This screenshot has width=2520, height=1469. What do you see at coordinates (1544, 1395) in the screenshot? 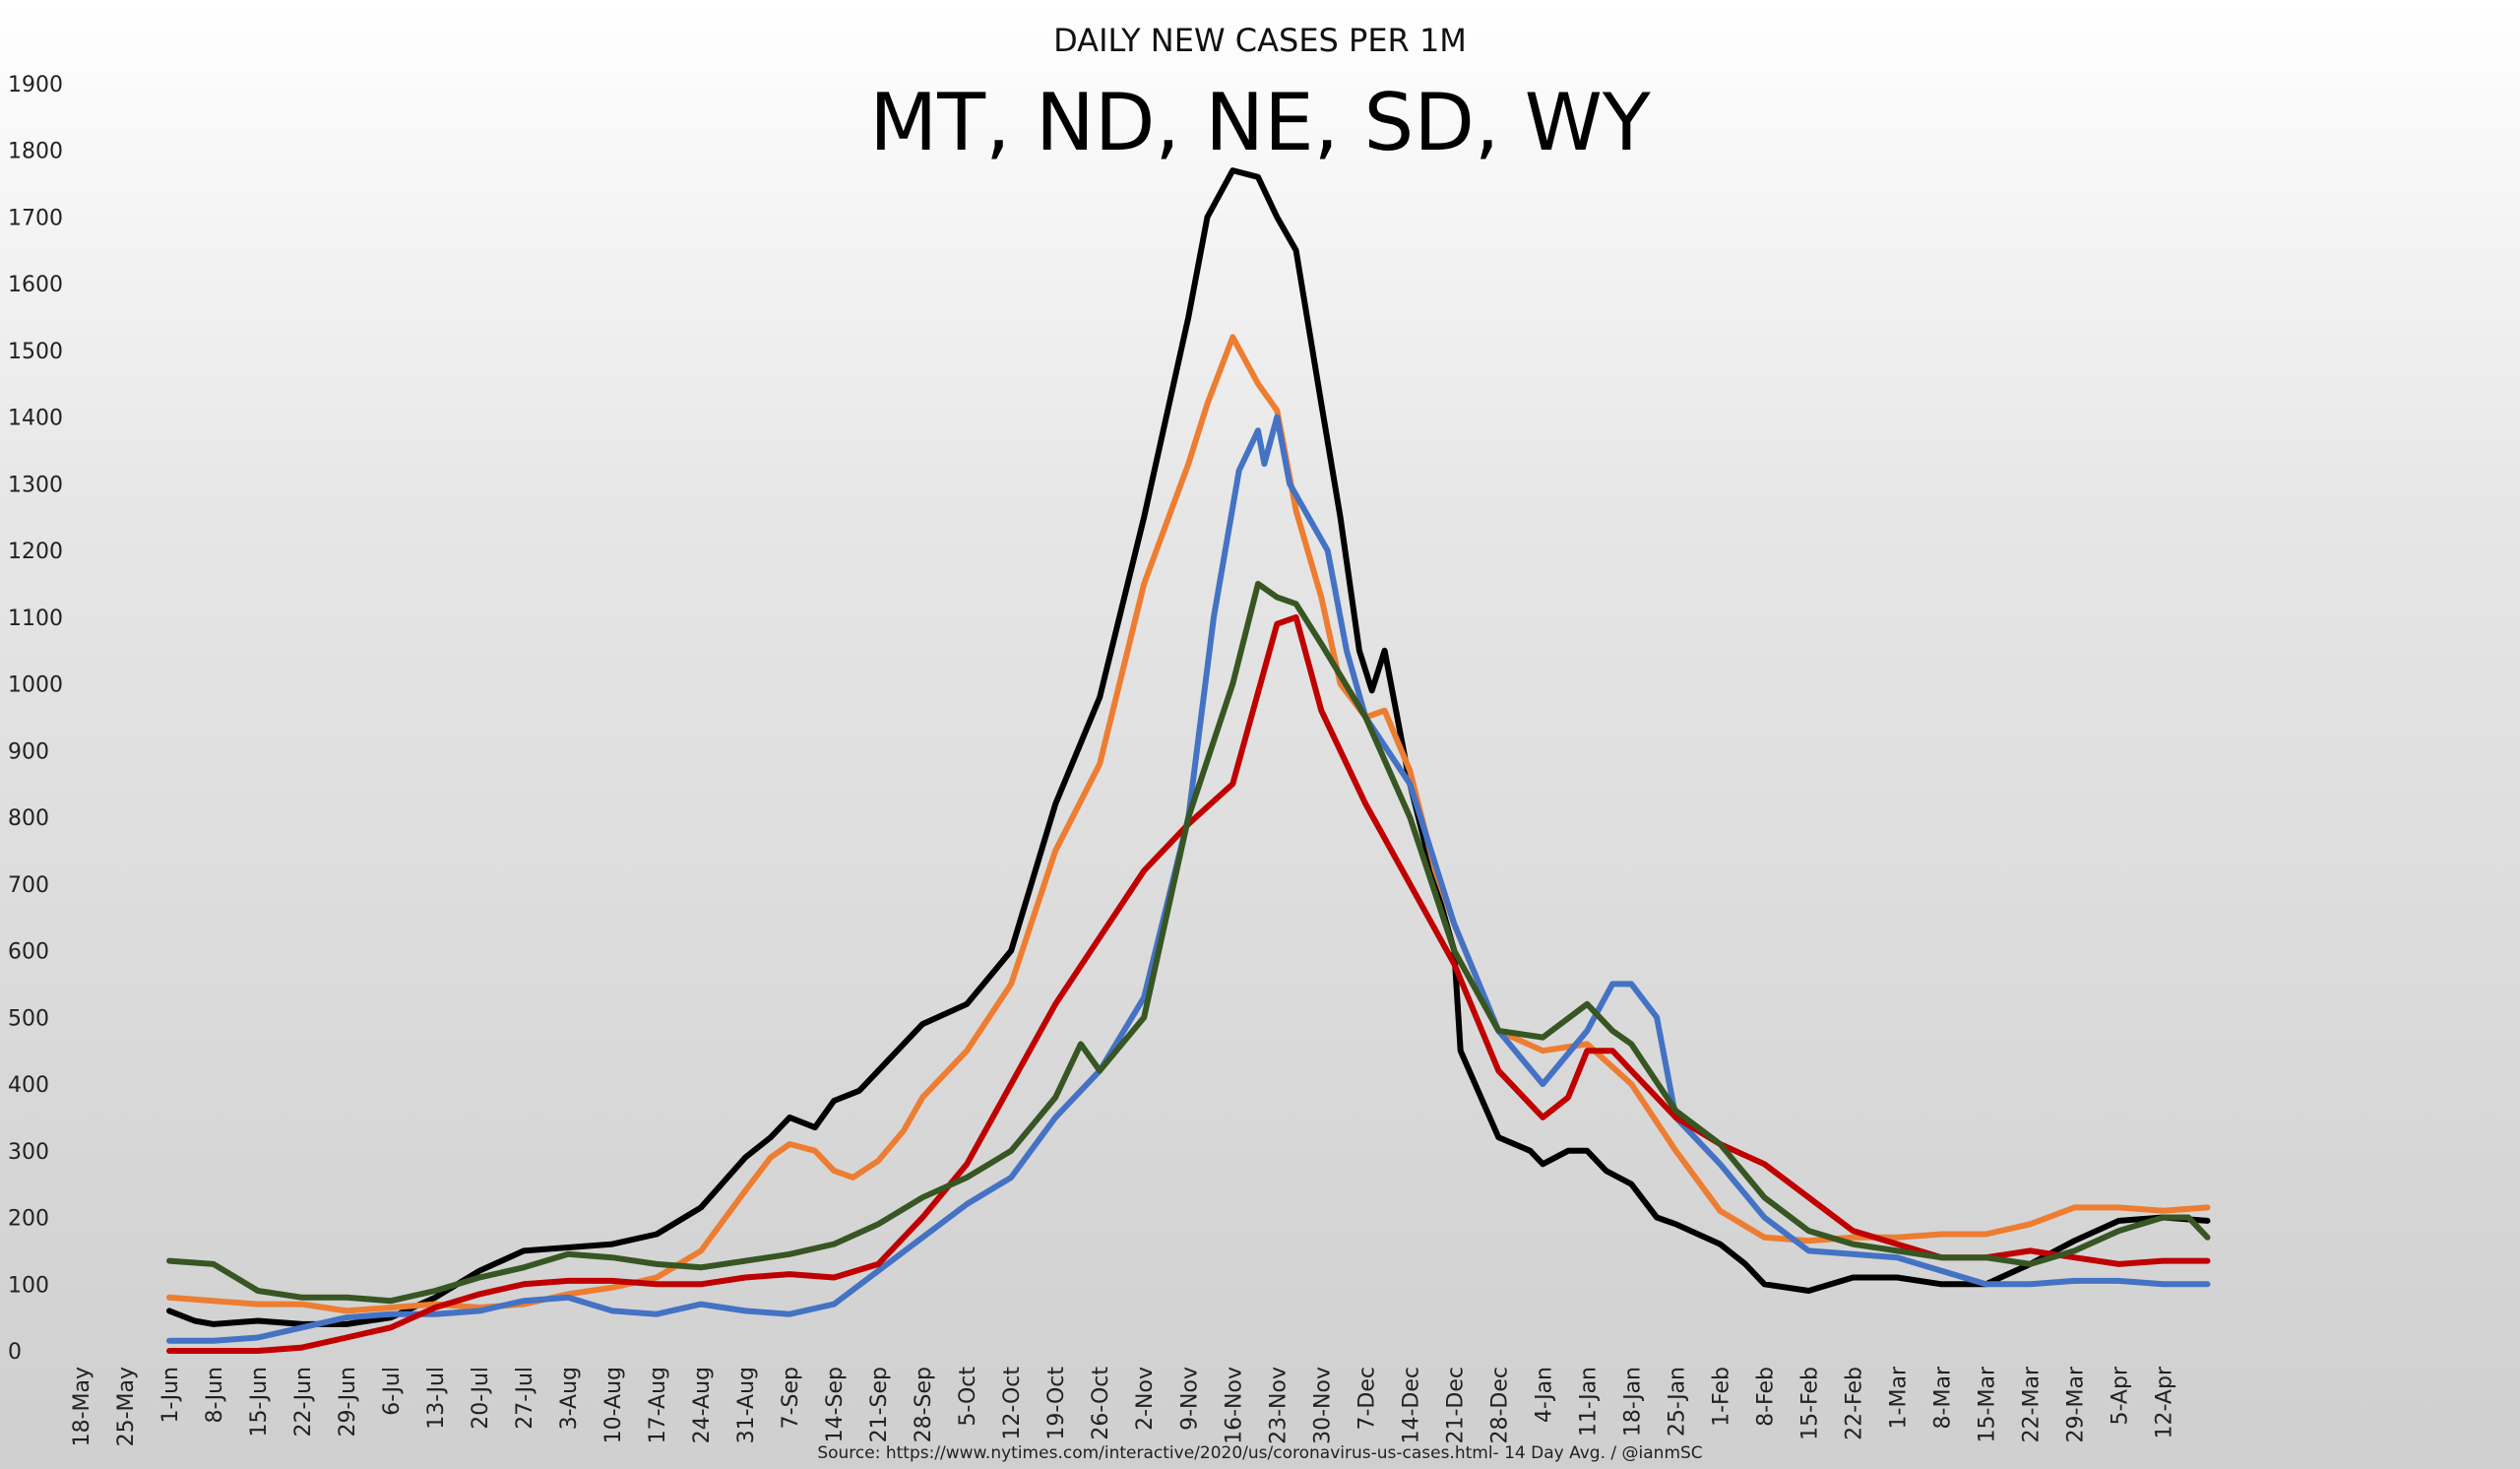
I see `x-tick-label: 4-Jan` at bounding box center [1544, 1395].